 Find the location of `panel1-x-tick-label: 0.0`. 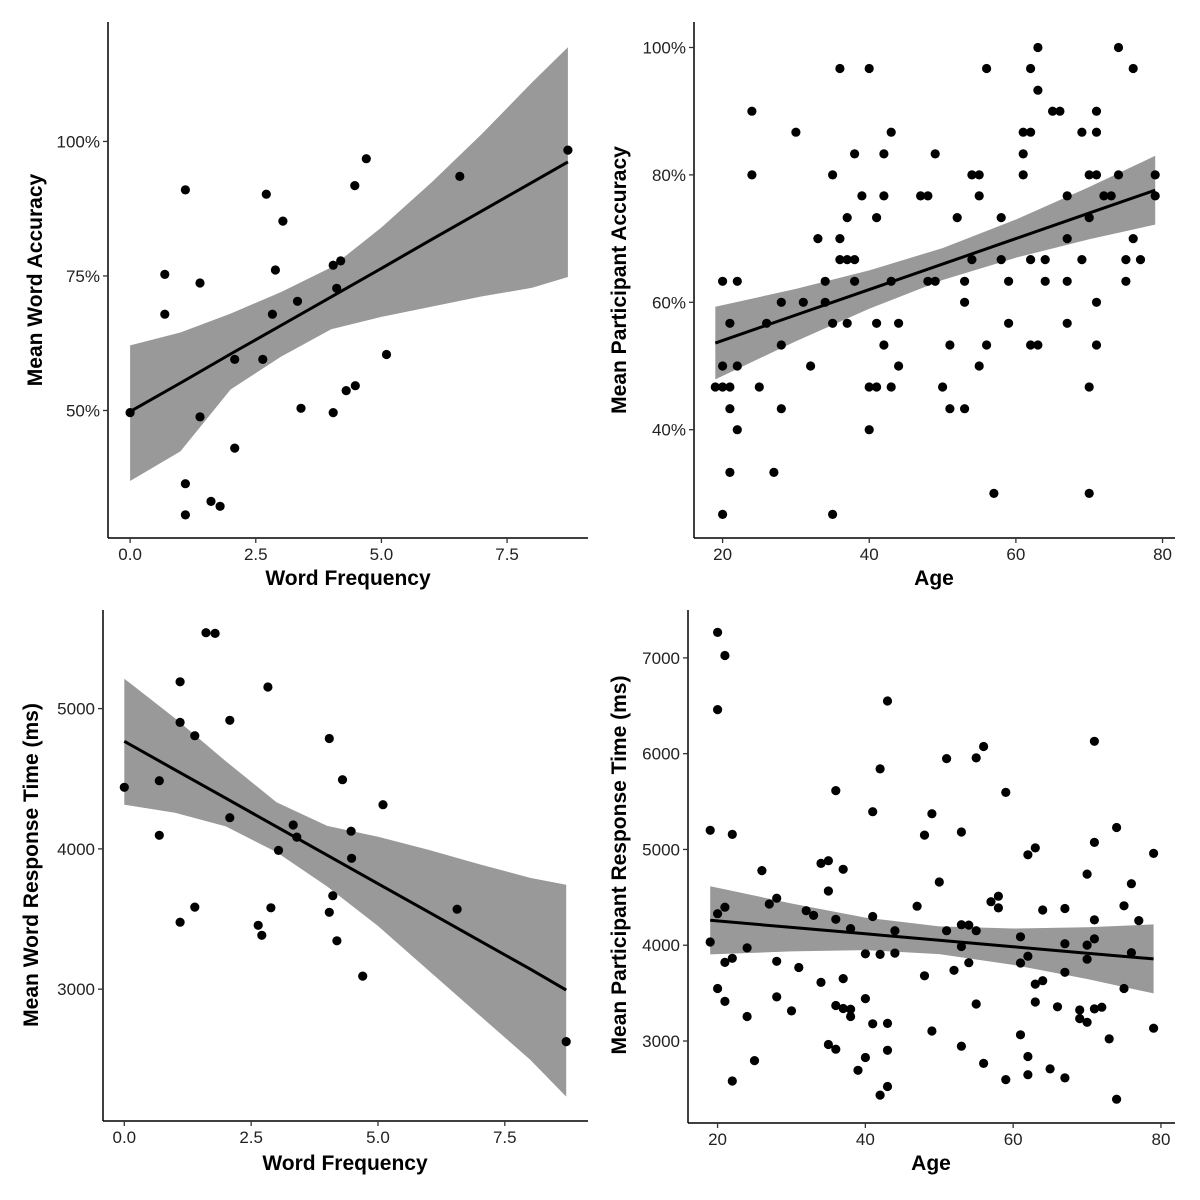

panel1-x-tick-label: 0.0 is located at coordinates (130, 554).